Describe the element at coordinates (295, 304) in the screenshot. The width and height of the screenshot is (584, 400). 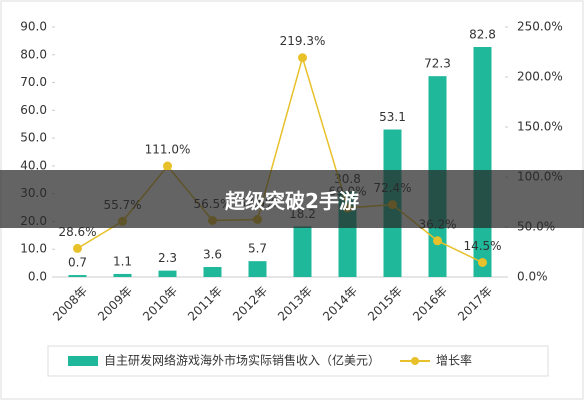
I see `x-tick-label: 2013年` at that location.